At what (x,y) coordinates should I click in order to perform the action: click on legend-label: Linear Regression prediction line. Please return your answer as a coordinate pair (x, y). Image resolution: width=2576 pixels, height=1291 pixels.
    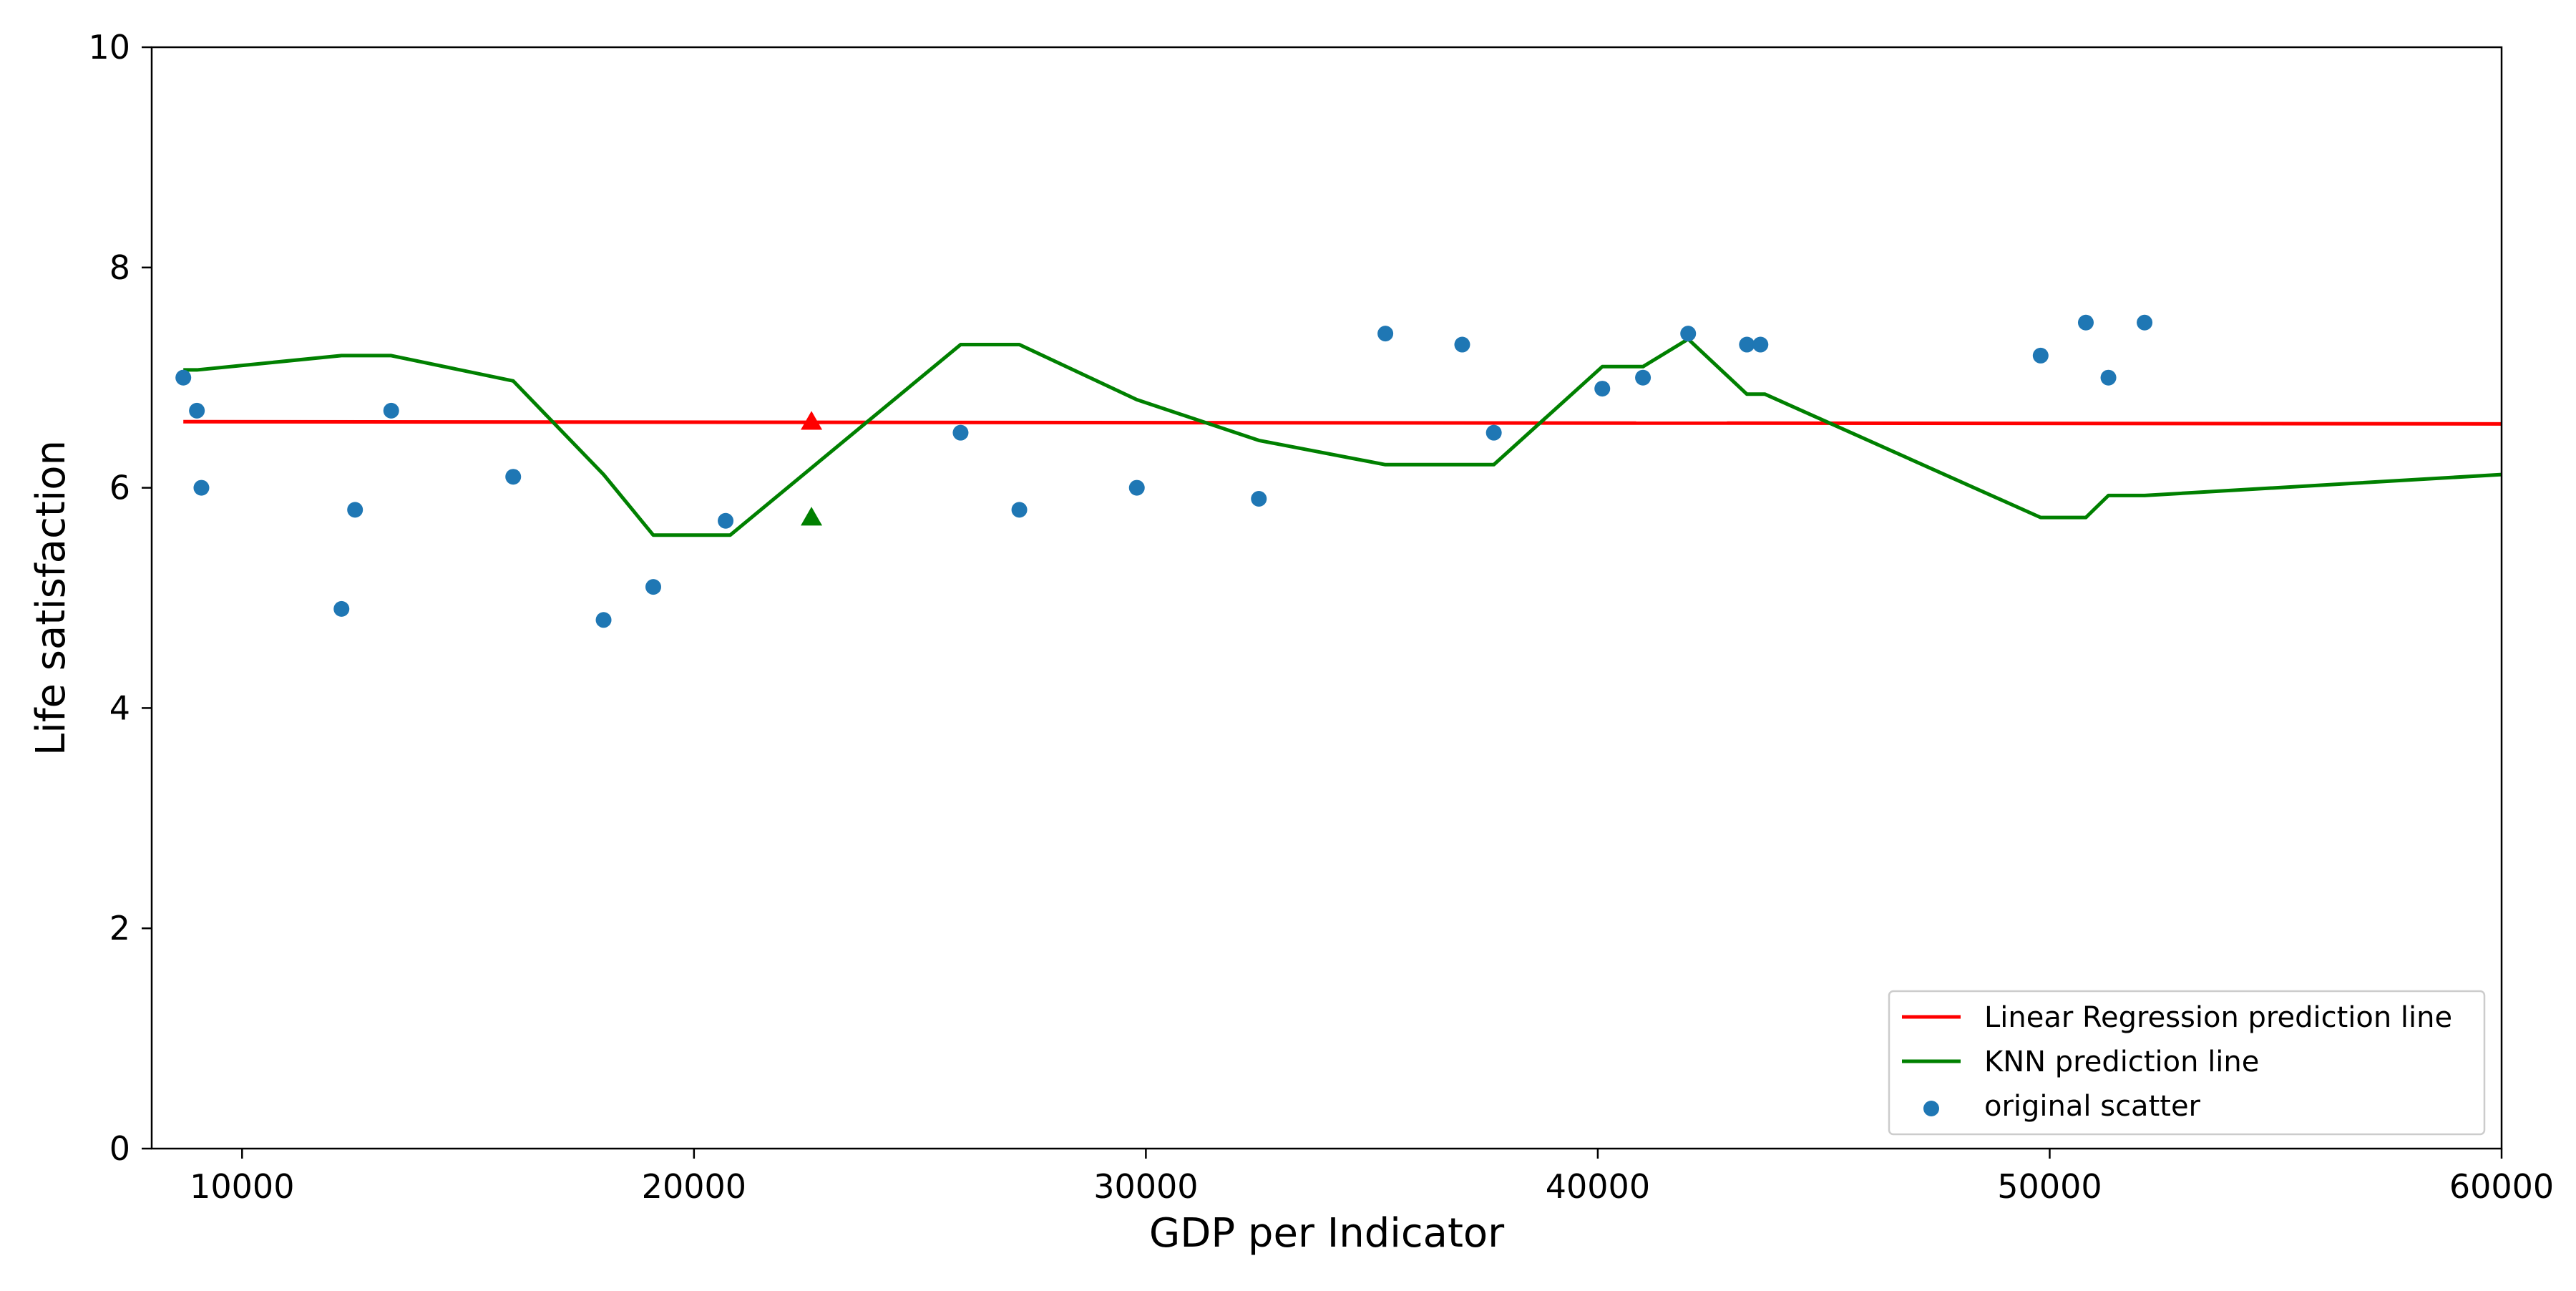
    Looking at the image, I should click on (2218, 1017).